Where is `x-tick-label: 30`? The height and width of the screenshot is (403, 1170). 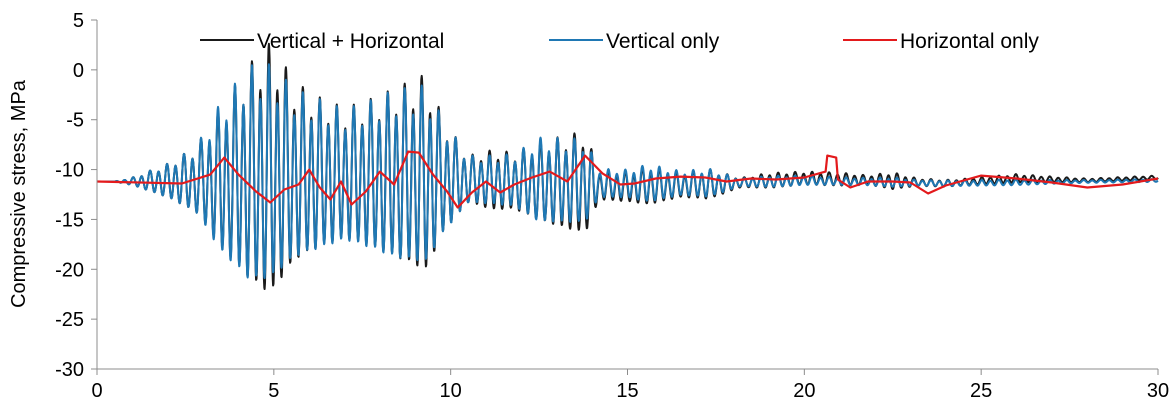 x-tick-label: 30 is located at coordinates (1158, 391).